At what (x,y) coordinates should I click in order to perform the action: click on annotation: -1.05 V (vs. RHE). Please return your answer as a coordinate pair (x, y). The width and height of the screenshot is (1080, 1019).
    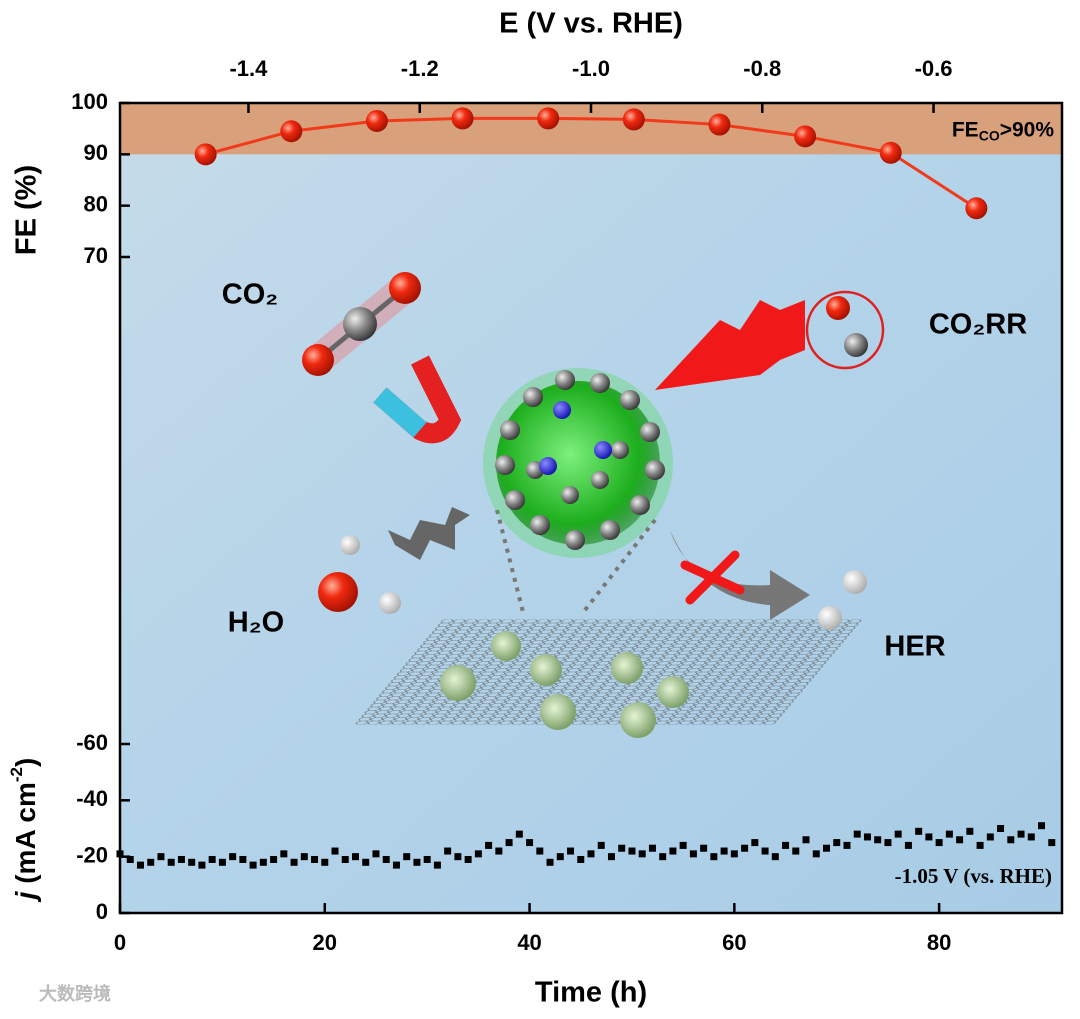
    Looking at the image, I should click on (973, 876).